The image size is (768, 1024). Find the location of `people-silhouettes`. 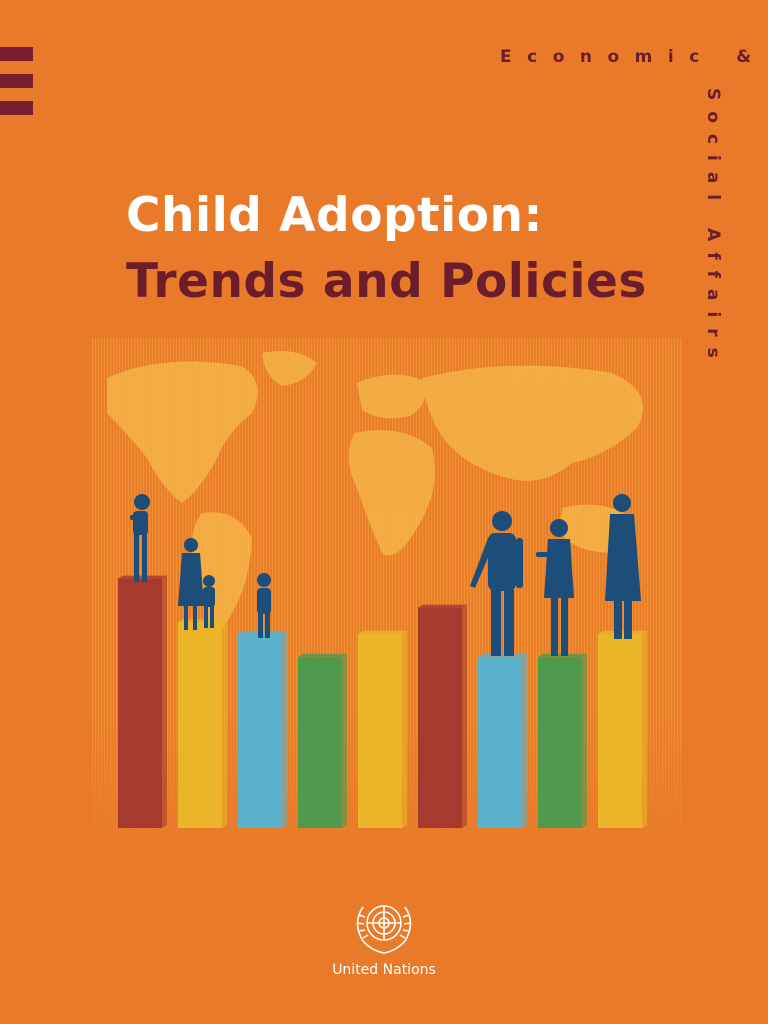

people-silhouettes is located at coordinates (385, 575).